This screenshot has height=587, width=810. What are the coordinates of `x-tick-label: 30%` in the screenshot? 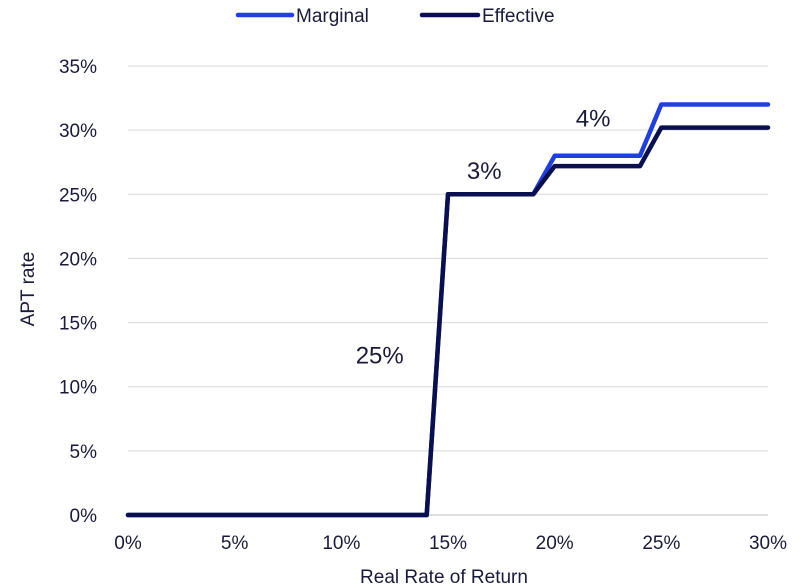 It's located at (768, 543).